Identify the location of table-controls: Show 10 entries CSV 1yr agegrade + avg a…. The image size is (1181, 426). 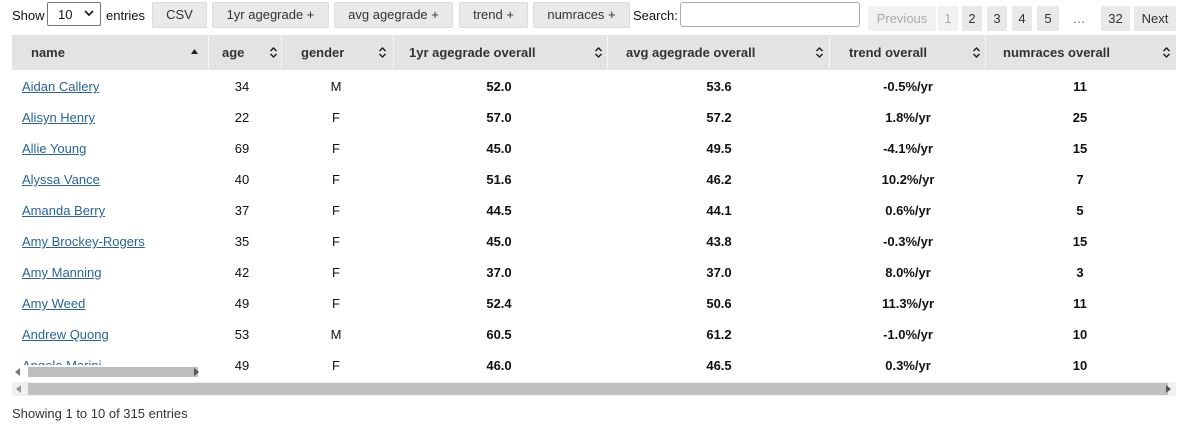
(590, 15).